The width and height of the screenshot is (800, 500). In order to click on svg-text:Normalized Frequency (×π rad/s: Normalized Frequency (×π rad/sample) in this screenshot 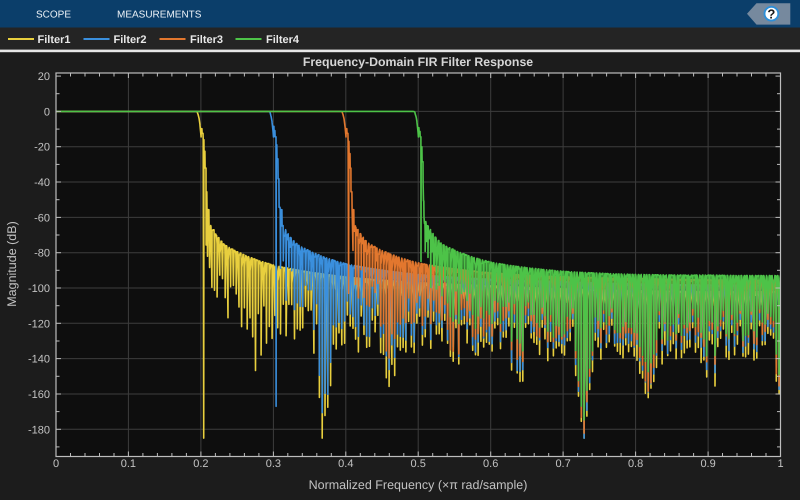, I will do `click(418, 485)`.